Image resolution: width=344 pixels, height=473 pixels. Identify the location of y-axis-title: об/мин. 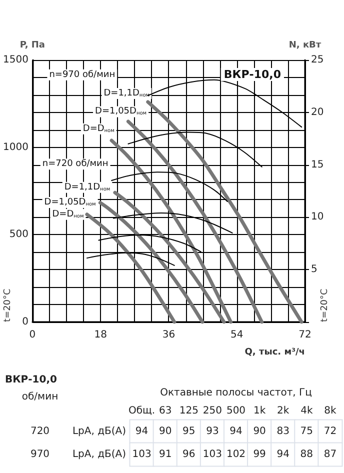
(40, 397).